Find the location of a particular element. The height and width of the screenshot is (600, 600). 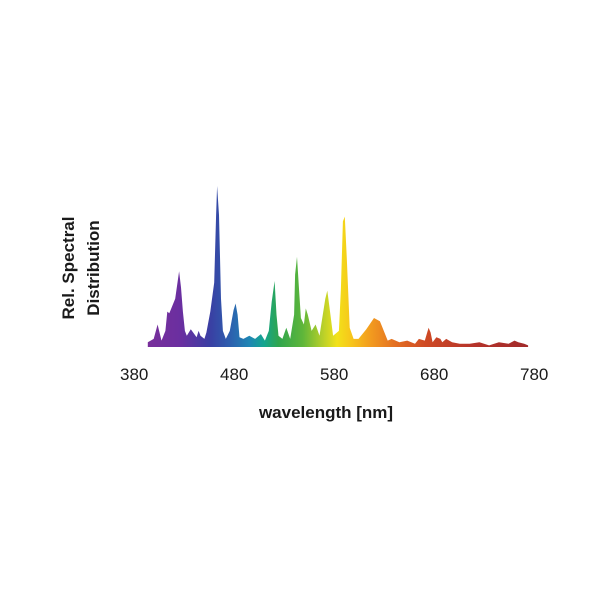

x-tick-label: 680 is located at coordinates (434, 374).